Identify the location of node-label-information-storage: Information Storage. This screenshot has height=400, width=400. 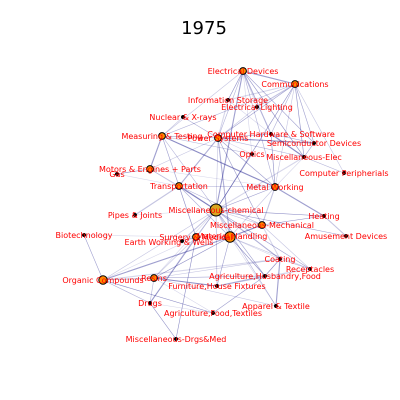
(228, 100).